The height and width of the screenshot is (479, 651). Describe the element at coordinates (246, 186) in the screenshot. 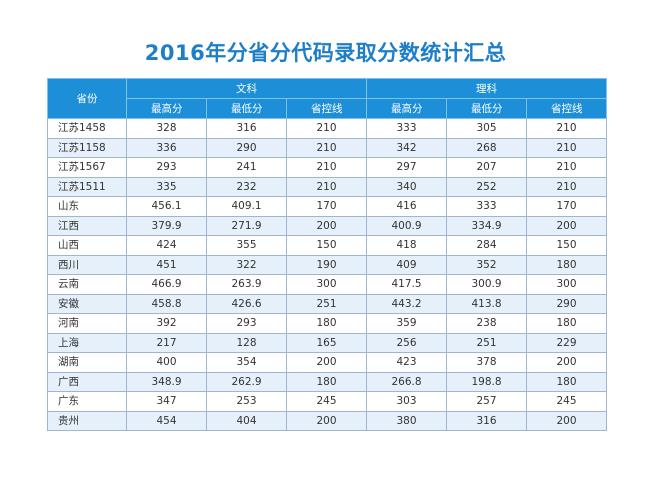

I see `arts-min-cell: 232` at that location.